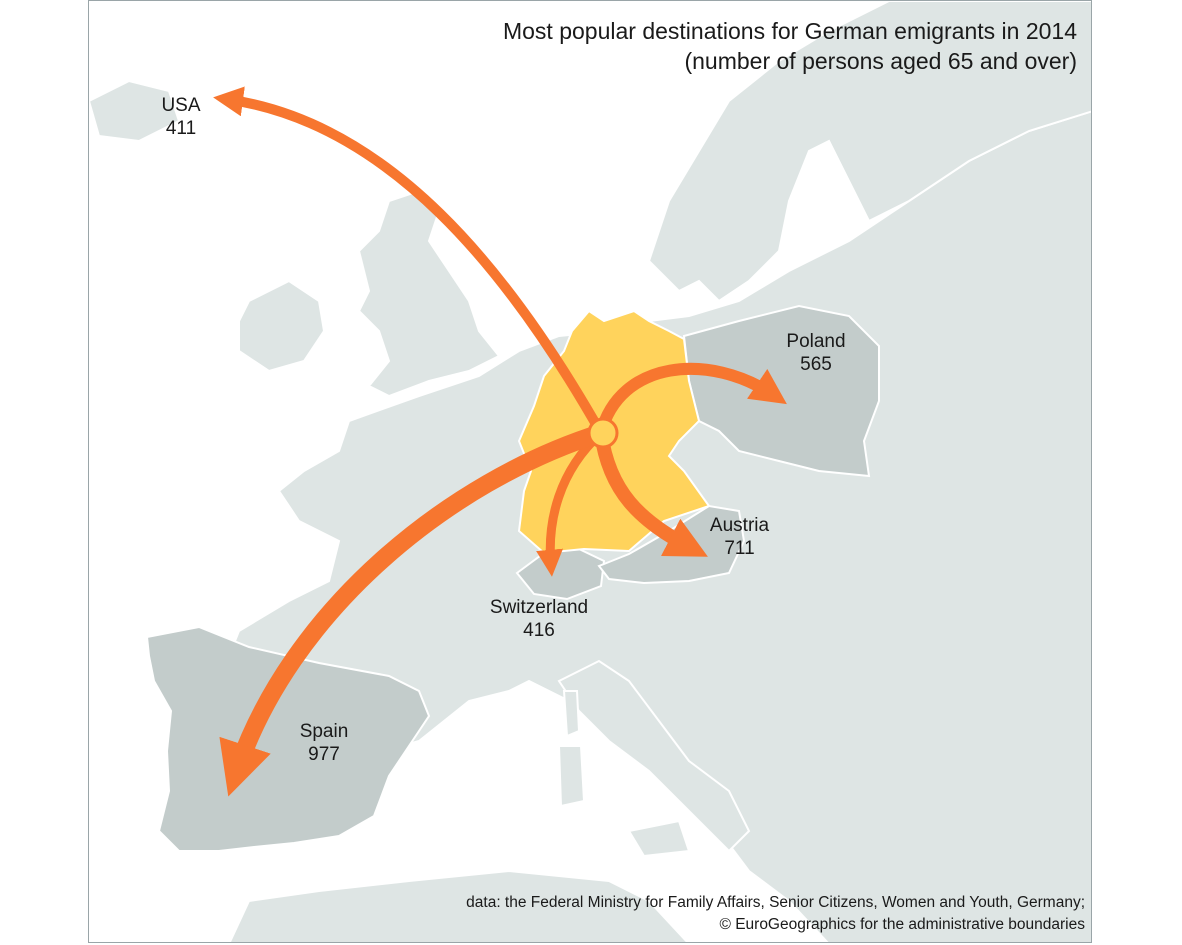 Image resolution: width=1182 pixels, height=945 pixels. I want to click on spain-region, so click(288, 738).